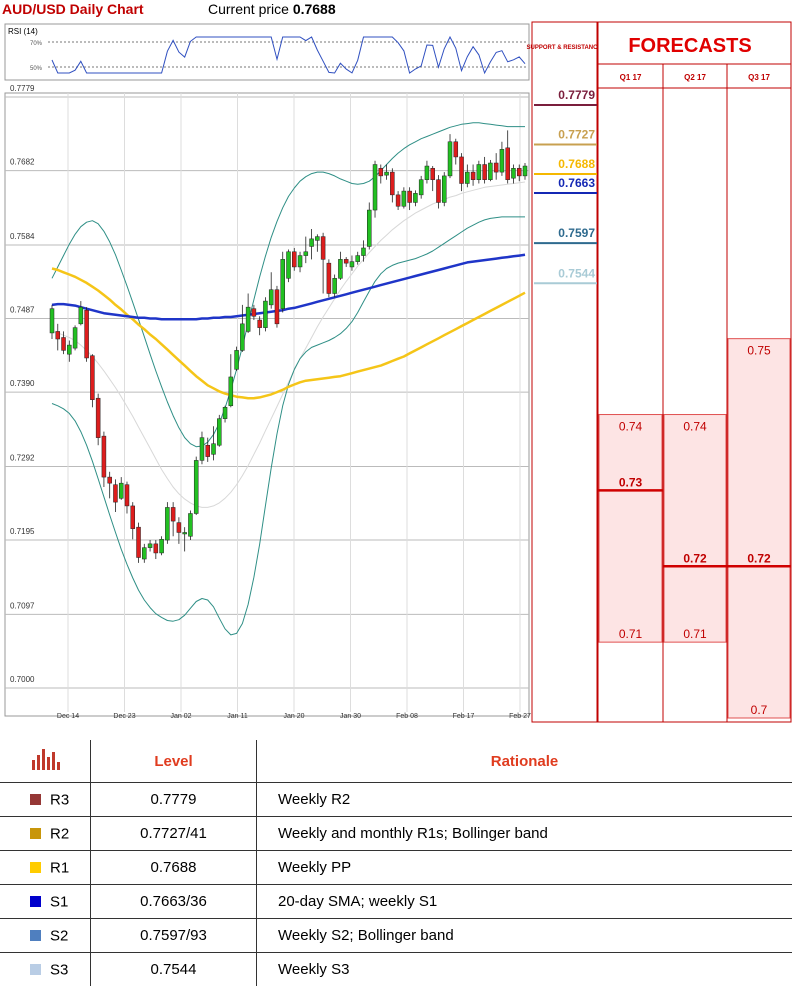 The width and height of the screenshot is (798, 995). Describe the element at coordinates (520, 716) in the screenshot. I see `x-tick-label: Feb 27` at that location.